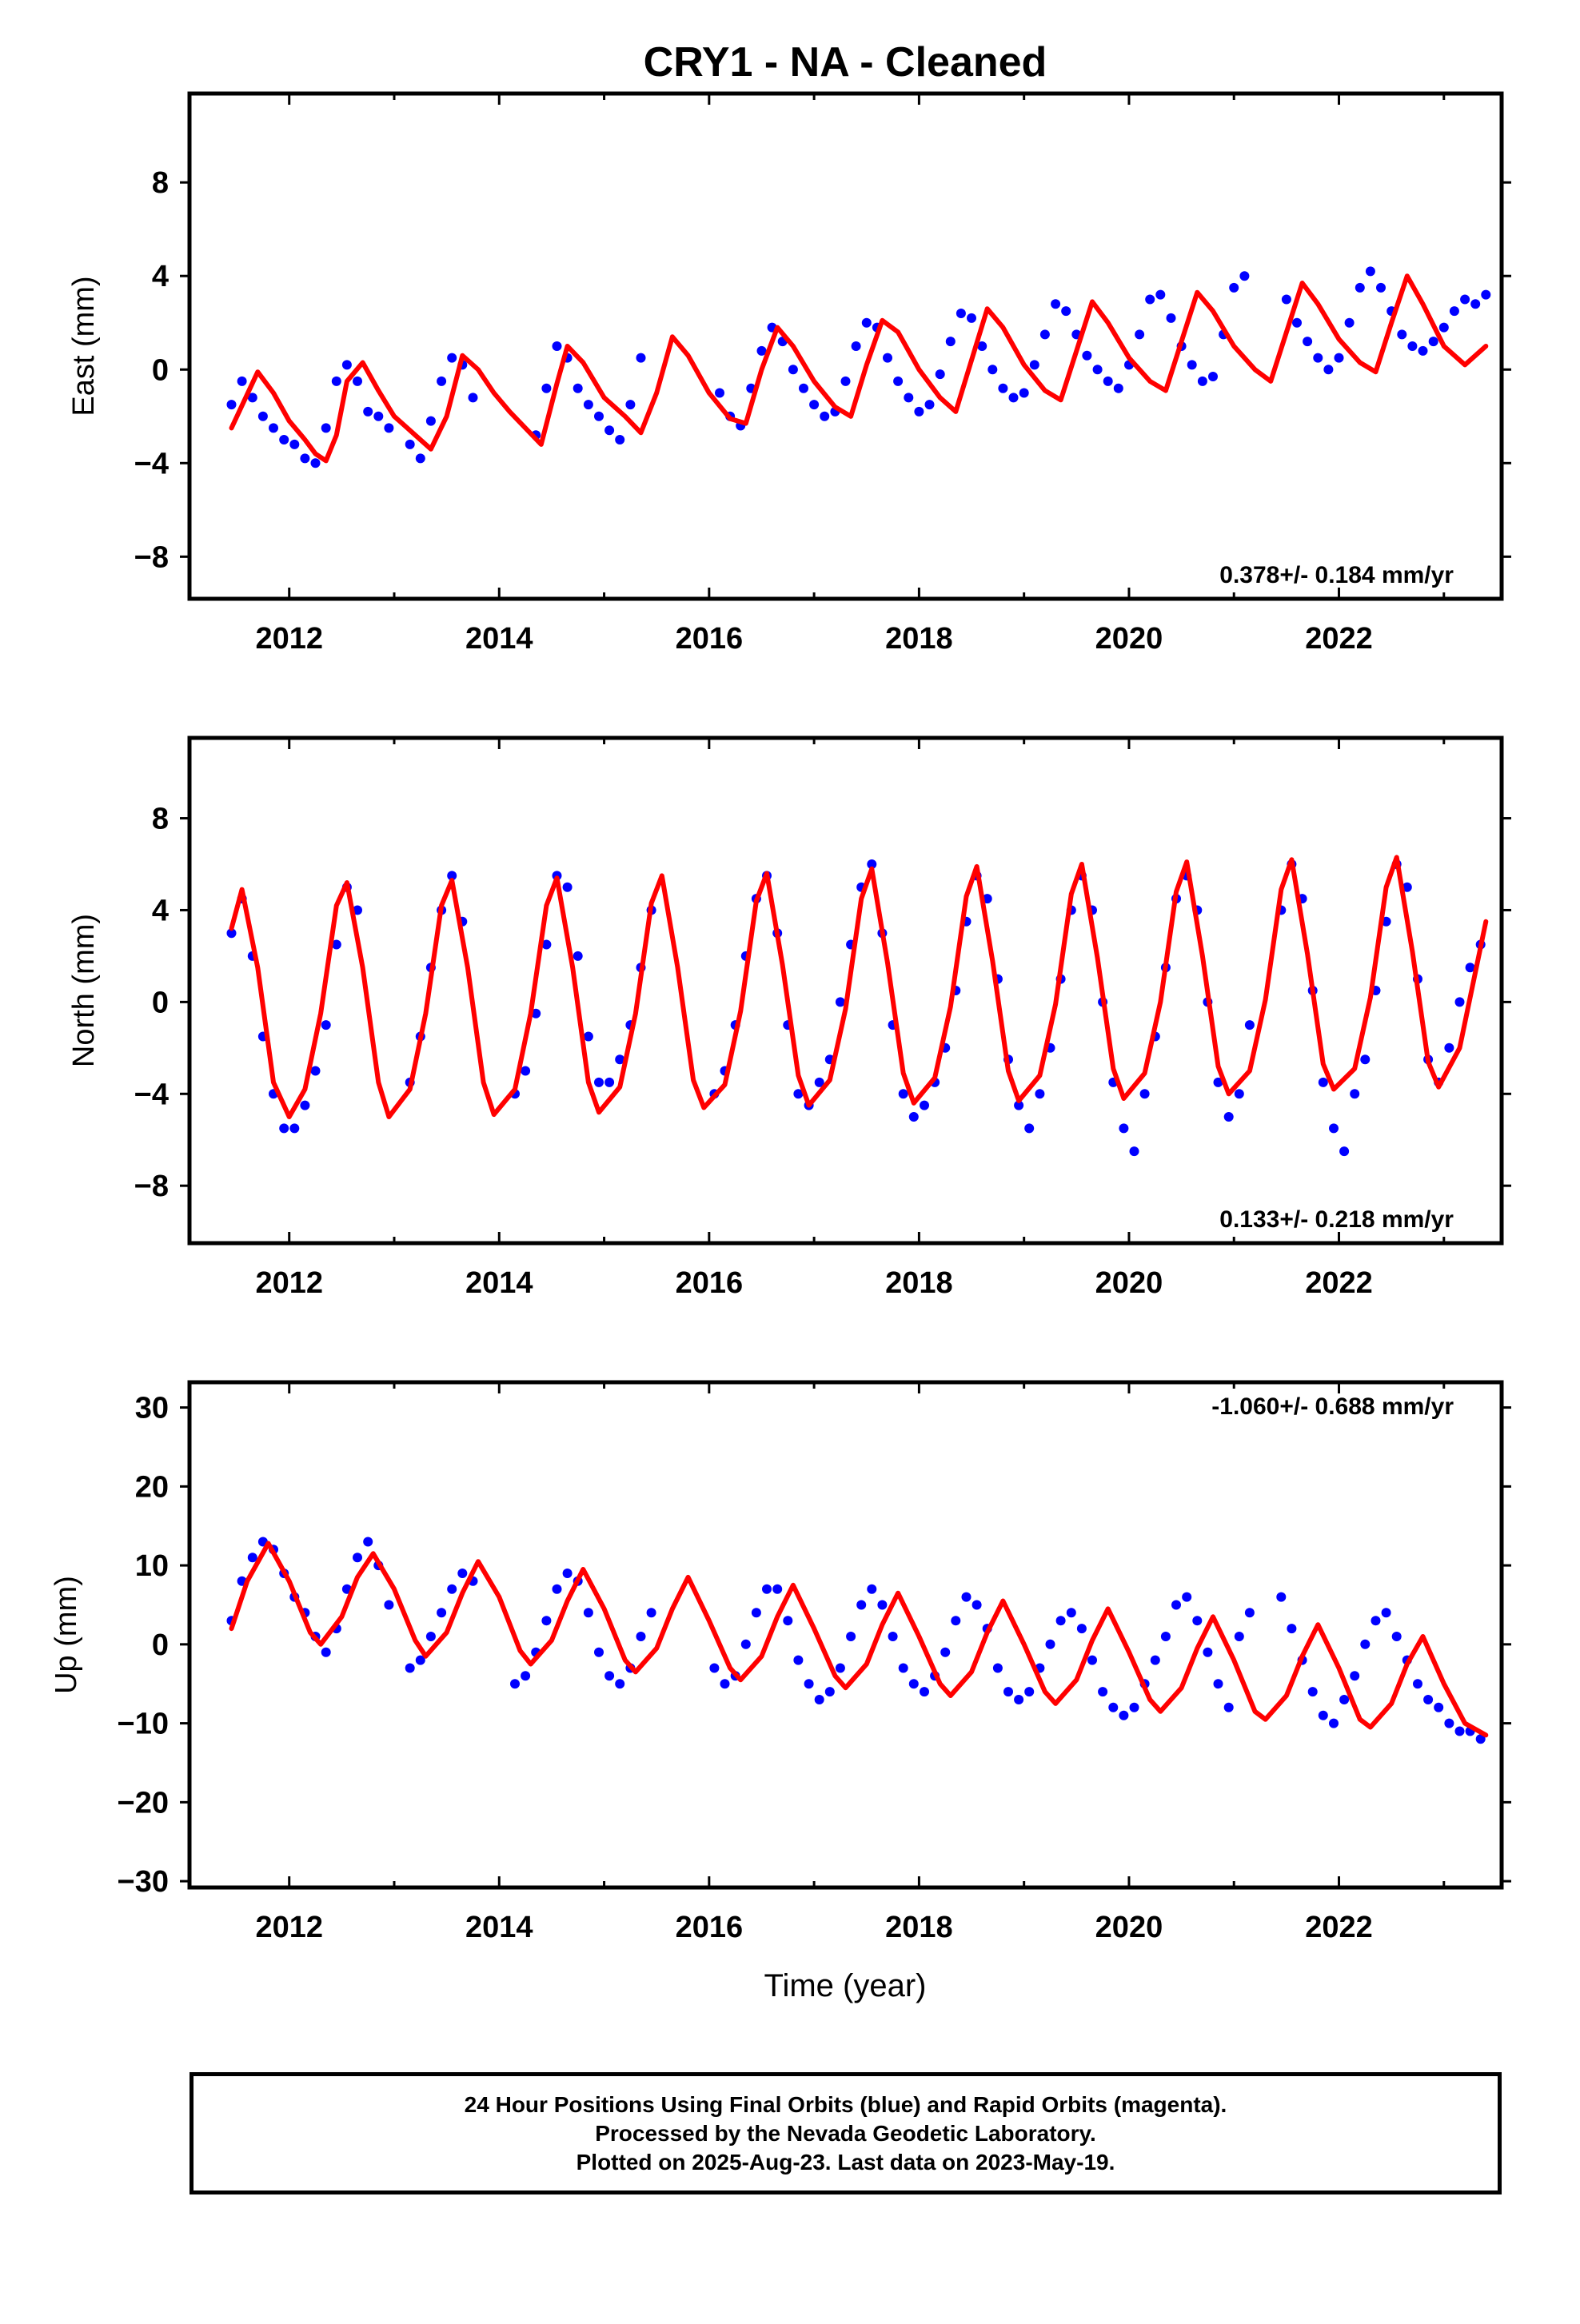  I want to click on east-x-tick-label: 2020, so click(1129, 639).